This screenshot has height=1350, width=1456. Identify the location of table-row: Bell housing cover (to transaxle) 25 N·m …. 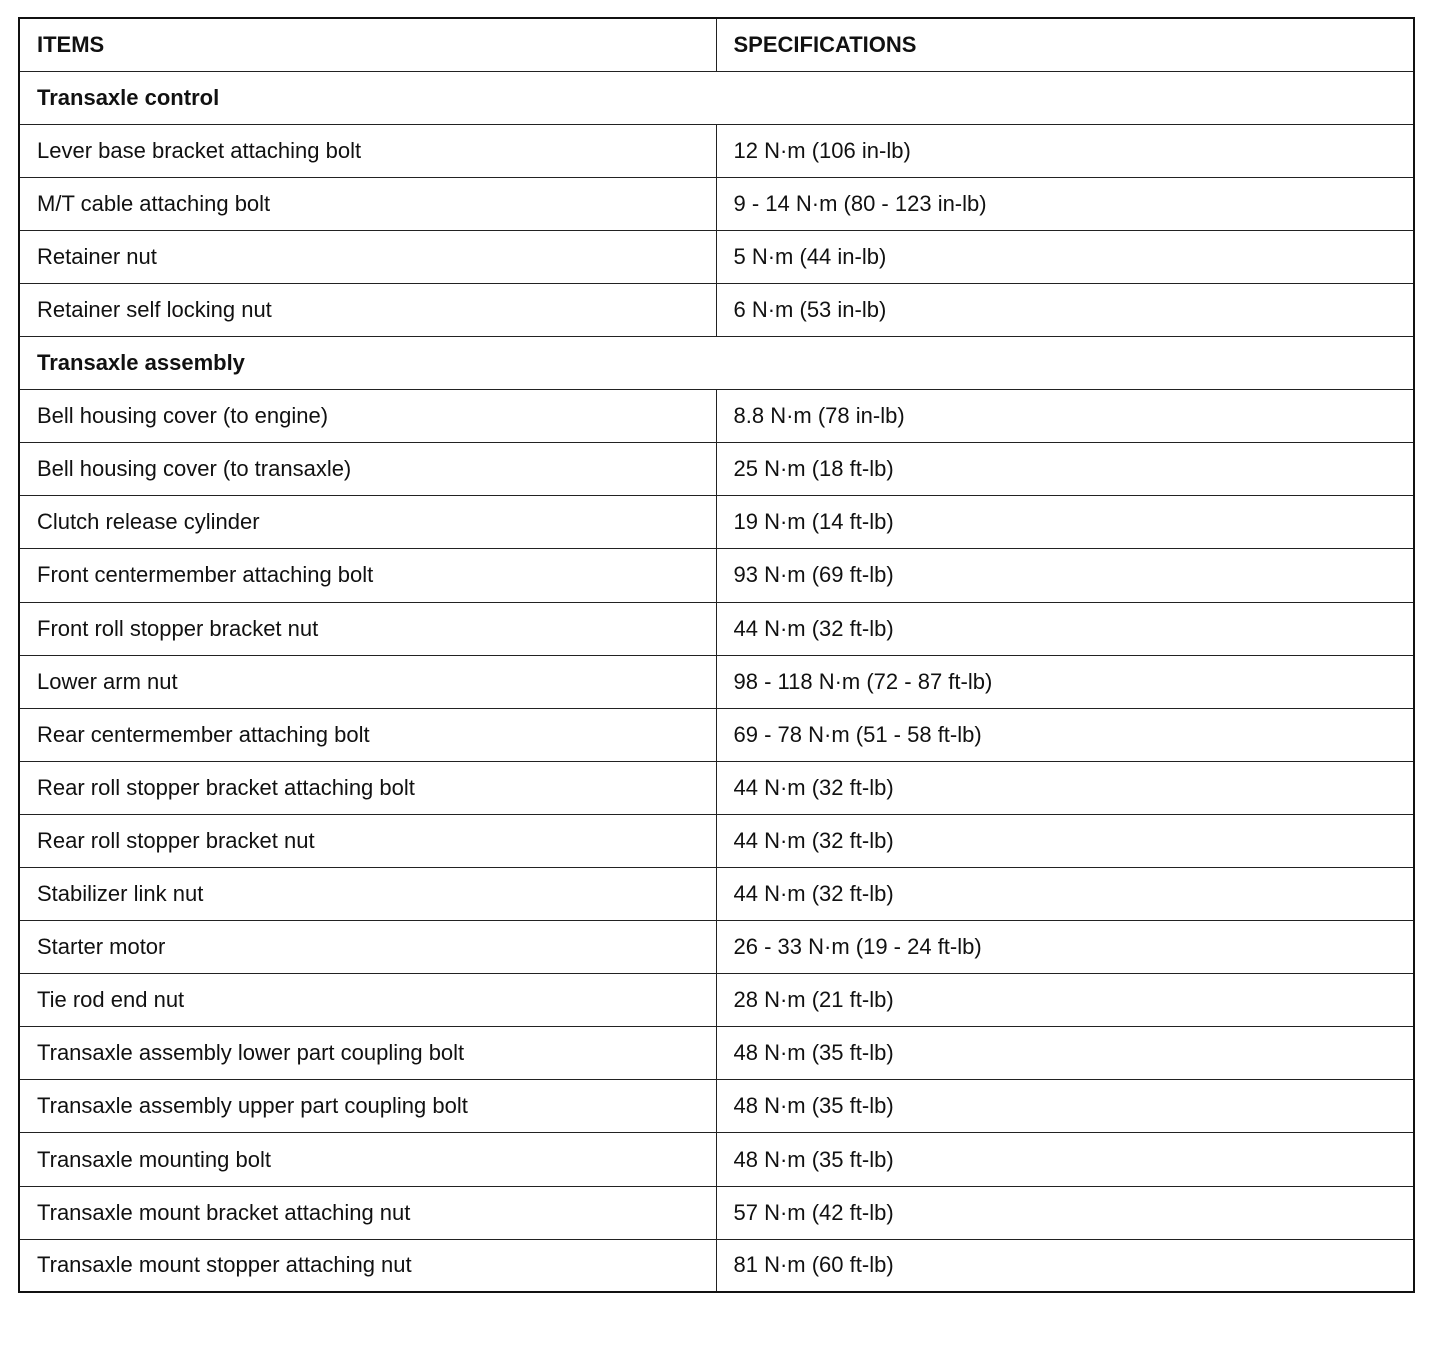
(716, 469).